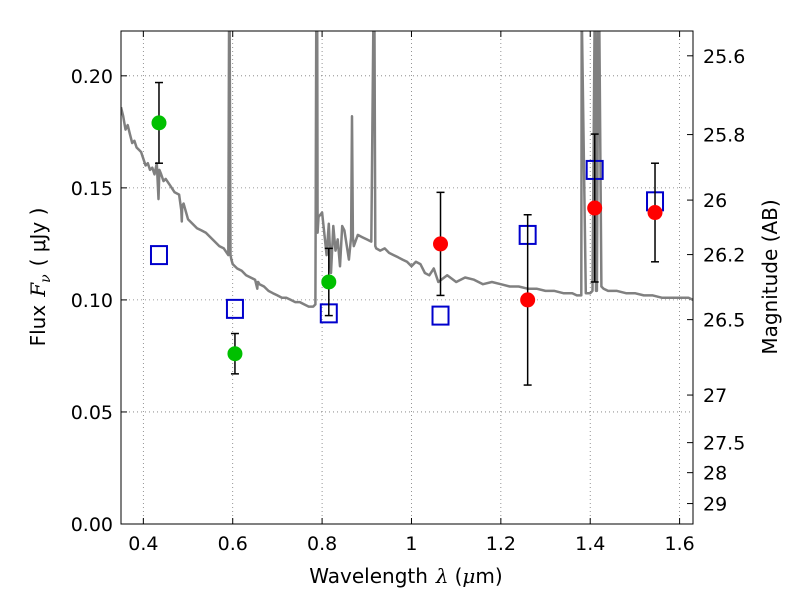 This screenshot has height=600, width=800. What do you see at coordinates (468, 576) in the screenshot?
I see `x-axis-title-unit-mu: μ` at bounding box center [468, 576].